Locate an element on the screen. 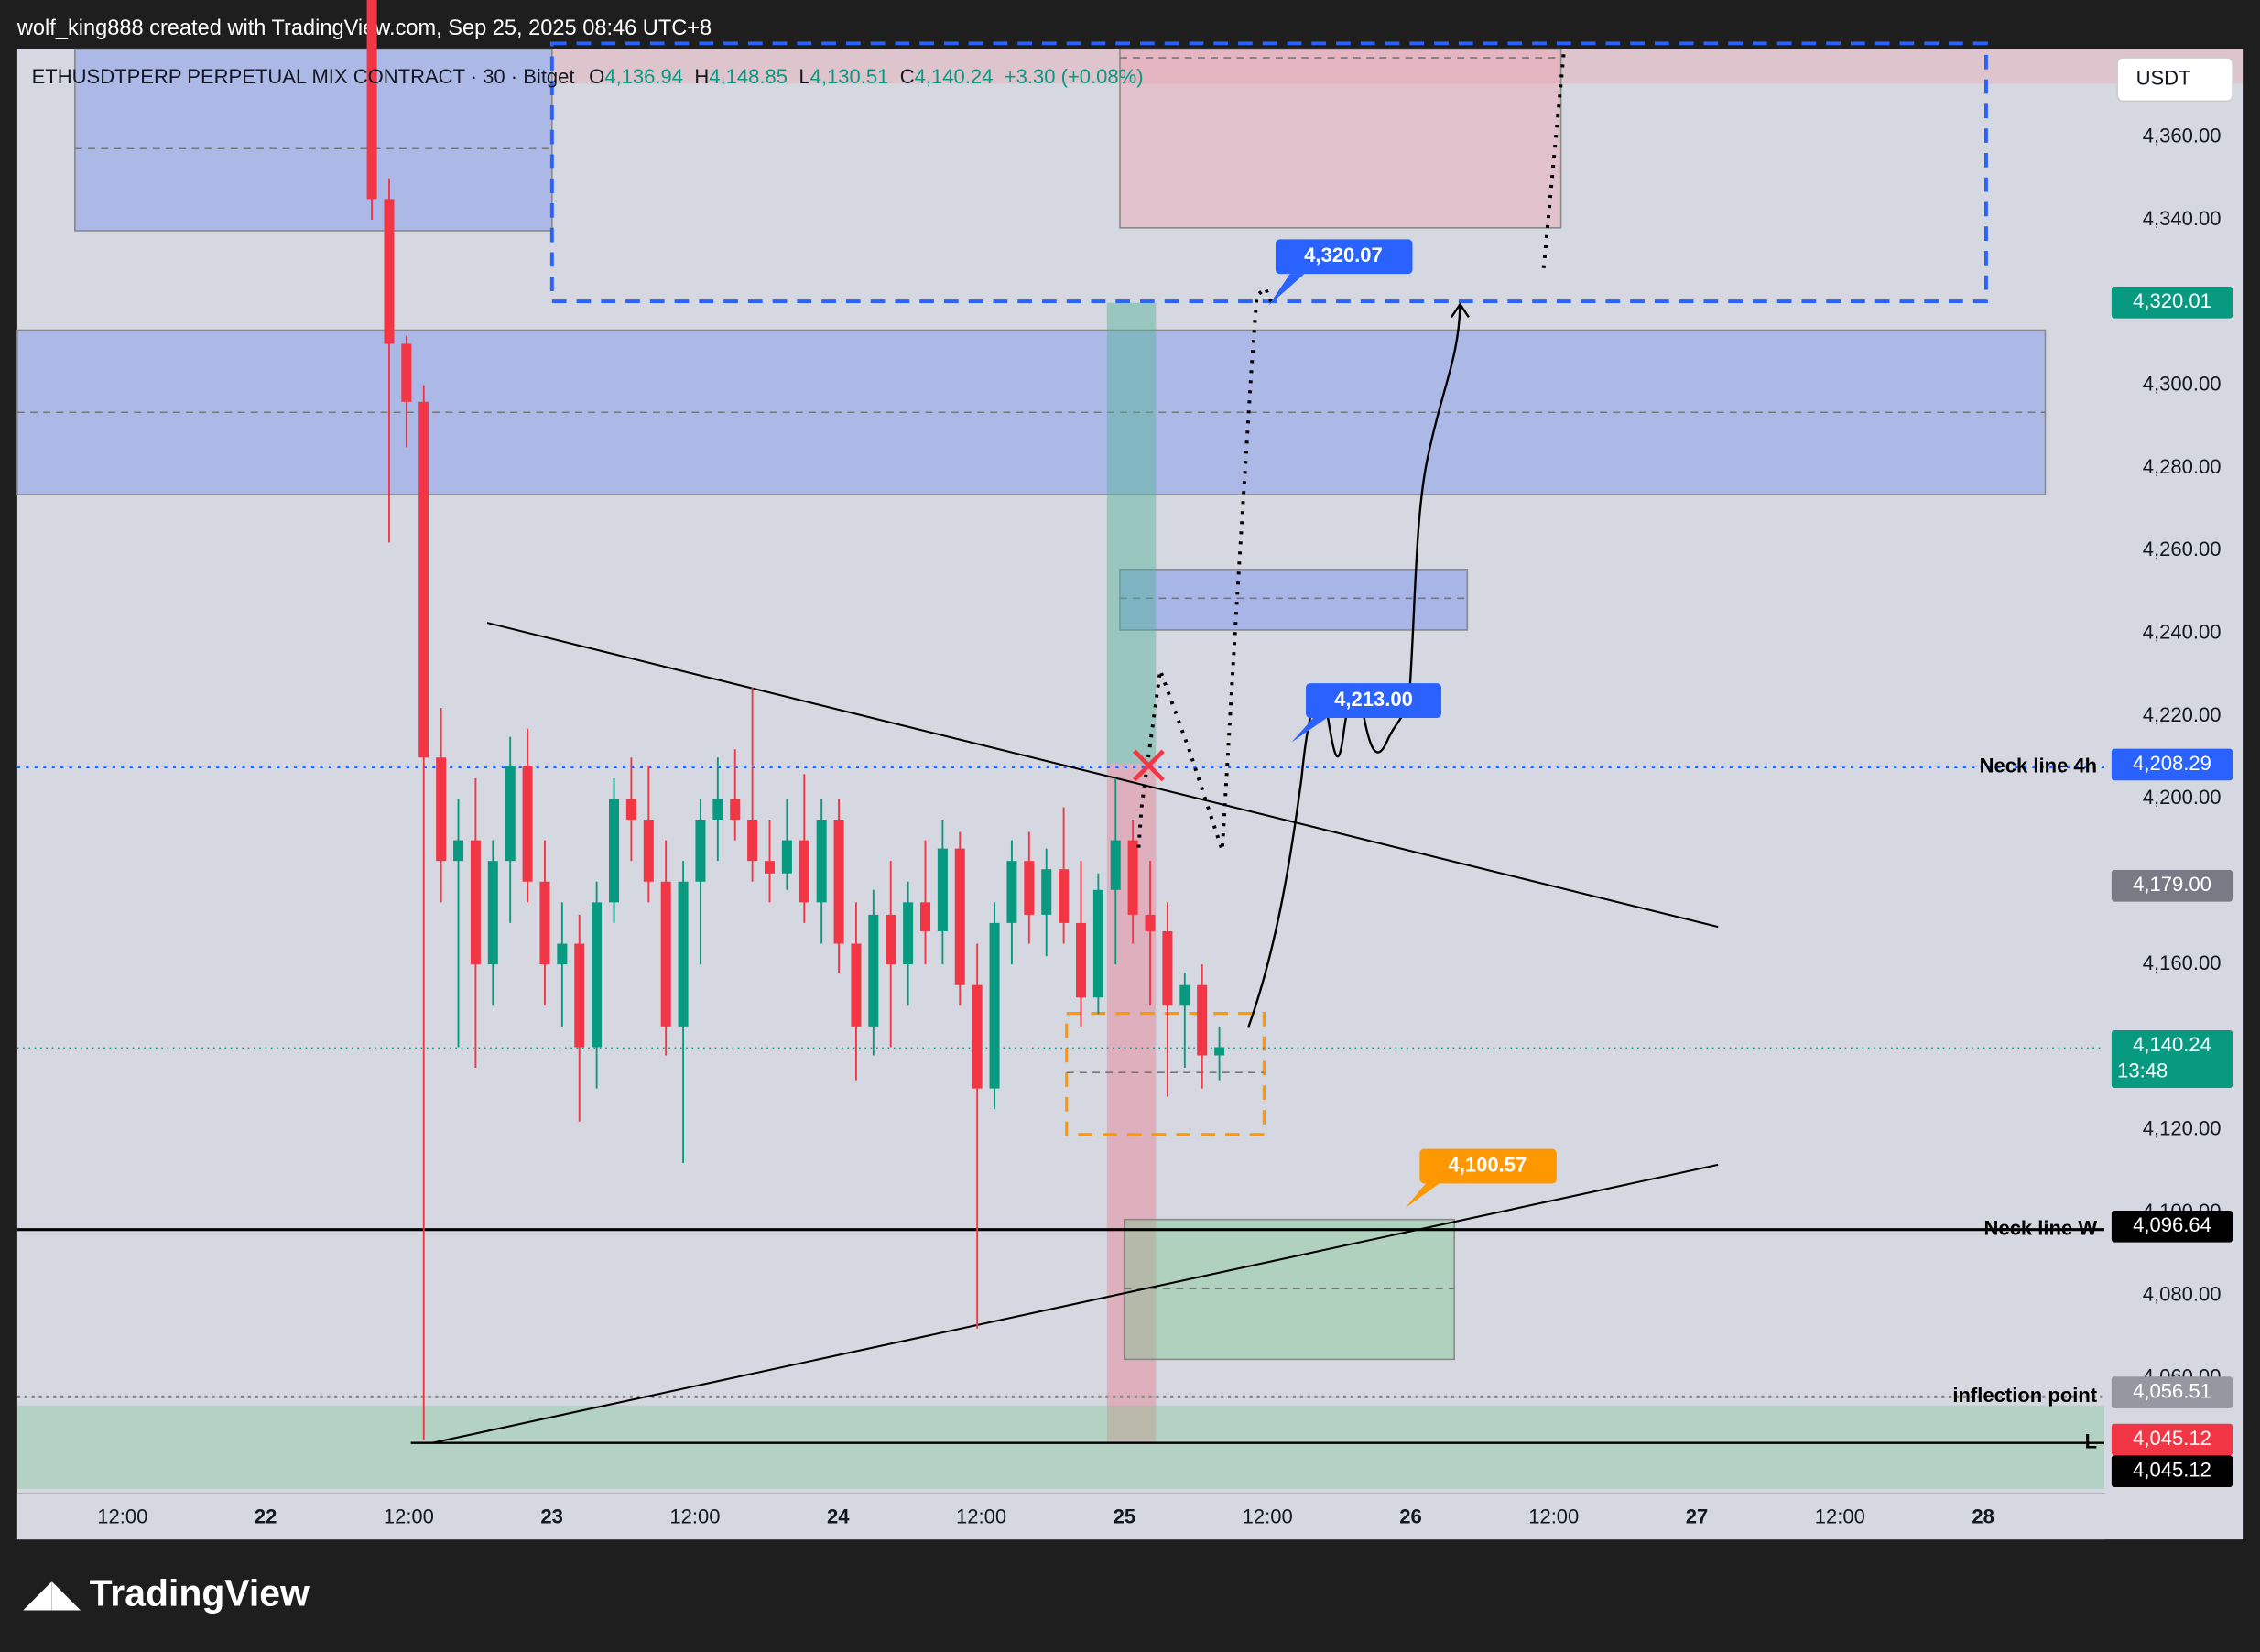 This screenshot has width=2260, height=1652. price-tag-label: 4,208.29 is located at coordinates (2172, 764).